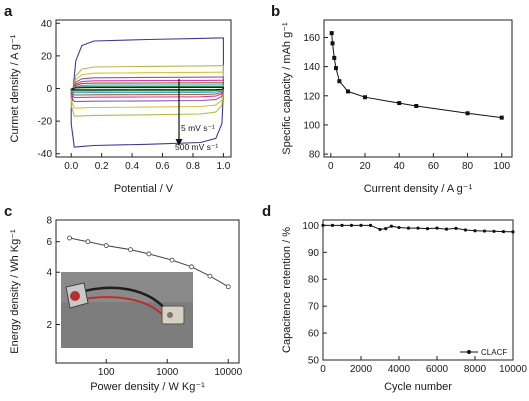 Image resolution: width=529 pixels, height=401 pixels. What do you see at coordinates (331, 166) in the screenshot?
I see `x-tick-label: 0` at bounding box center [331, 166].